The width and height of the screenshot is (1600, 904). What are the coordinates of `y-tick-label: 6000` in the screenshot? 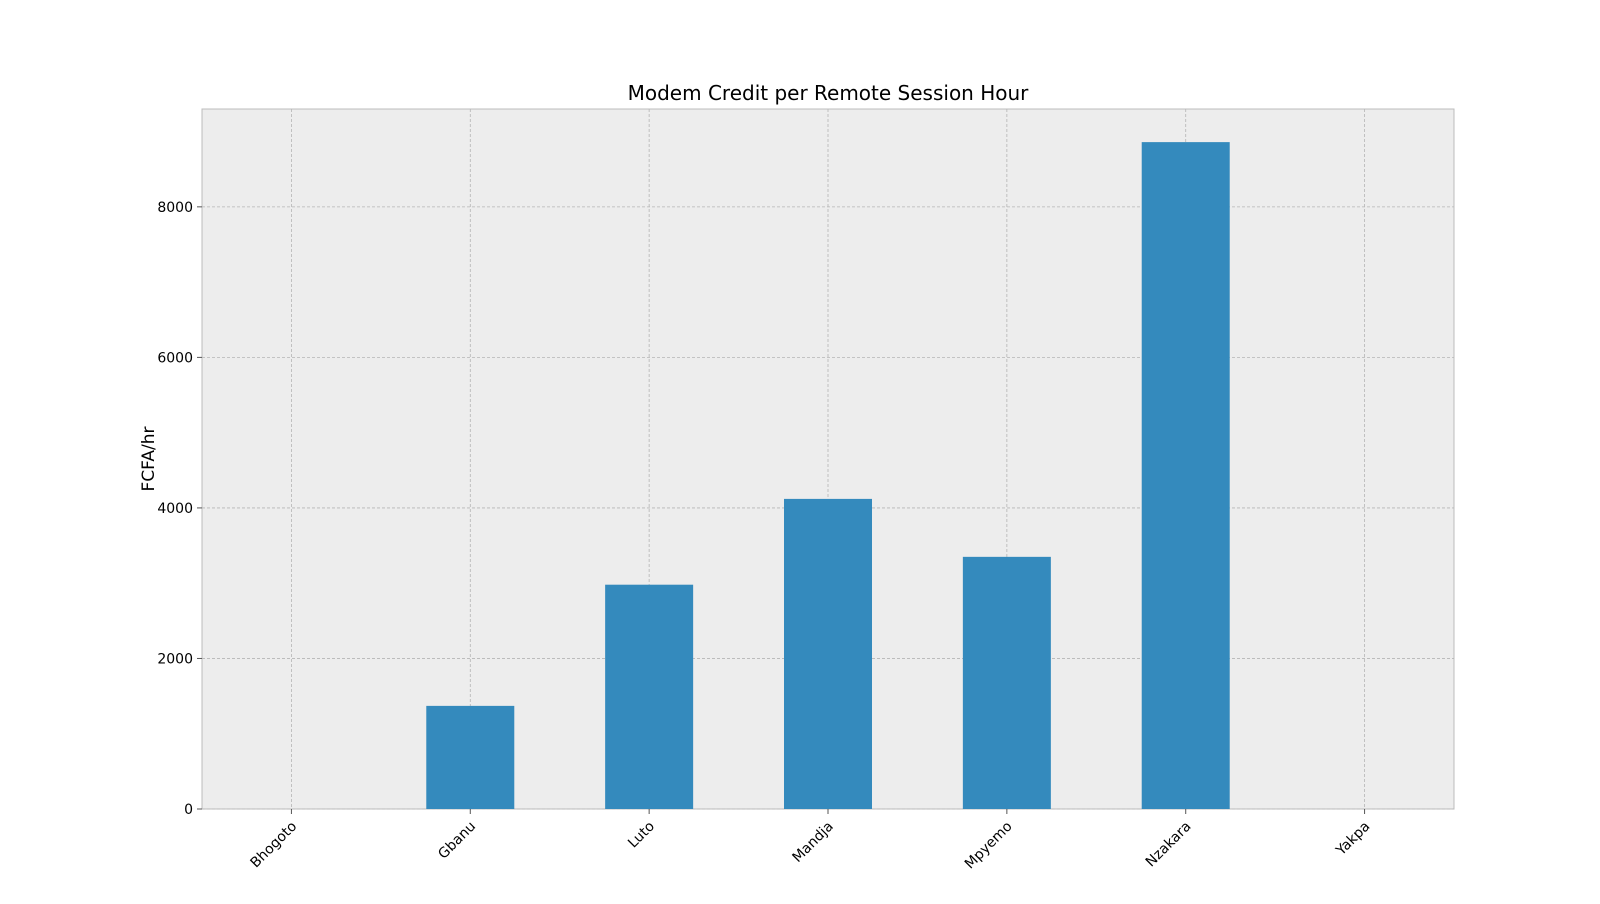 It's located at (175, 358).